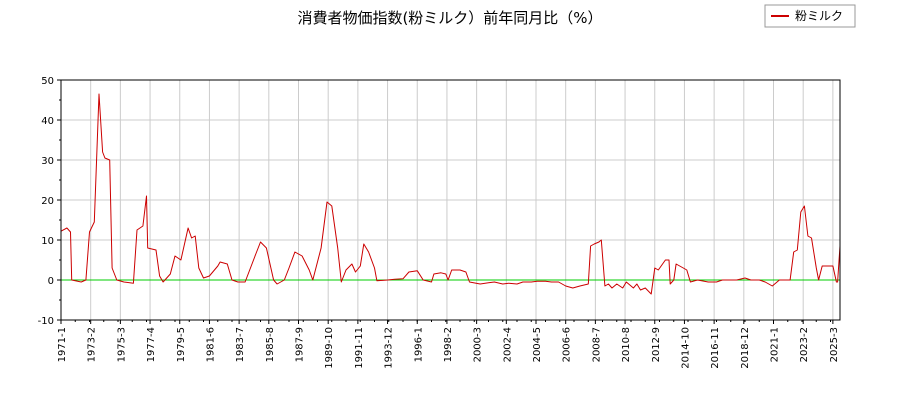 The image size is (900, 400). I want to click on y-tick-label: 0, so click(51, 281).